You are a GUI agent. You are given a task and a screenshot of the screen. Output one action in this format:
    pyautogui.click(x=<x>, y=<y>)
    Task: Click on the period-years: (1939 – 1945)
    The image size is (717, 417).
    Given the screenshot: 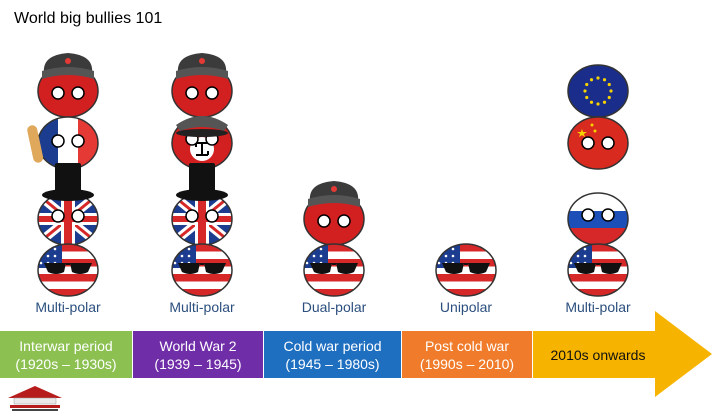 What is the action you would take?
    pyautogui.click(x=198, y=363)
    